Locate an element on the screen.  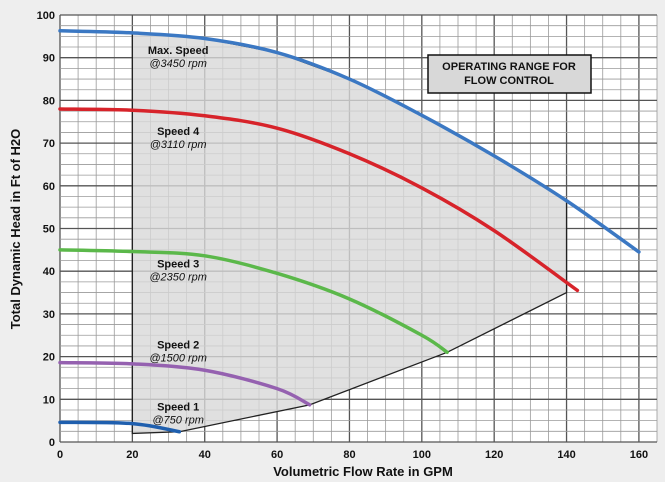
y-tick-label: 10 is located at coordinates (49, 400).